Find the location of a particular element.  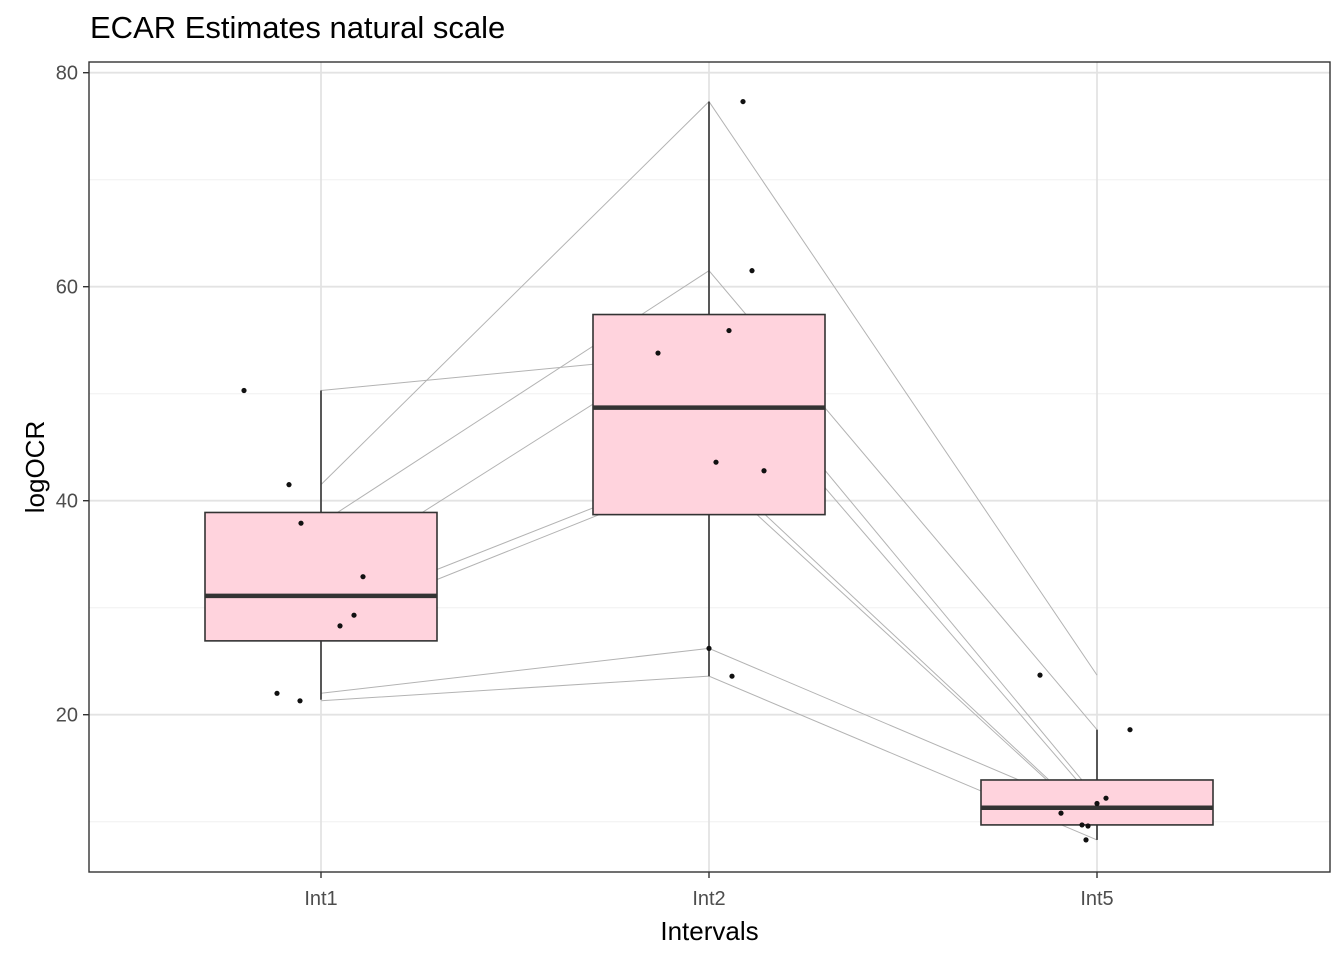

x-tick-label: Int5 is located at coordinates (1096, 899).